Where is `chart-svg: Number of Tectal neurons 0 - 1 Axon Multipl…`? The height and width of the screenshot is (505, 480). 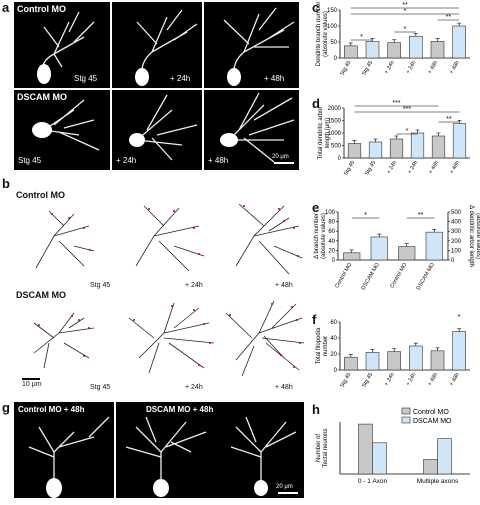
chart-svg: Number of Tectal neurons 0 - 1 Axon Multipl… is located at coordinates (393, 446).